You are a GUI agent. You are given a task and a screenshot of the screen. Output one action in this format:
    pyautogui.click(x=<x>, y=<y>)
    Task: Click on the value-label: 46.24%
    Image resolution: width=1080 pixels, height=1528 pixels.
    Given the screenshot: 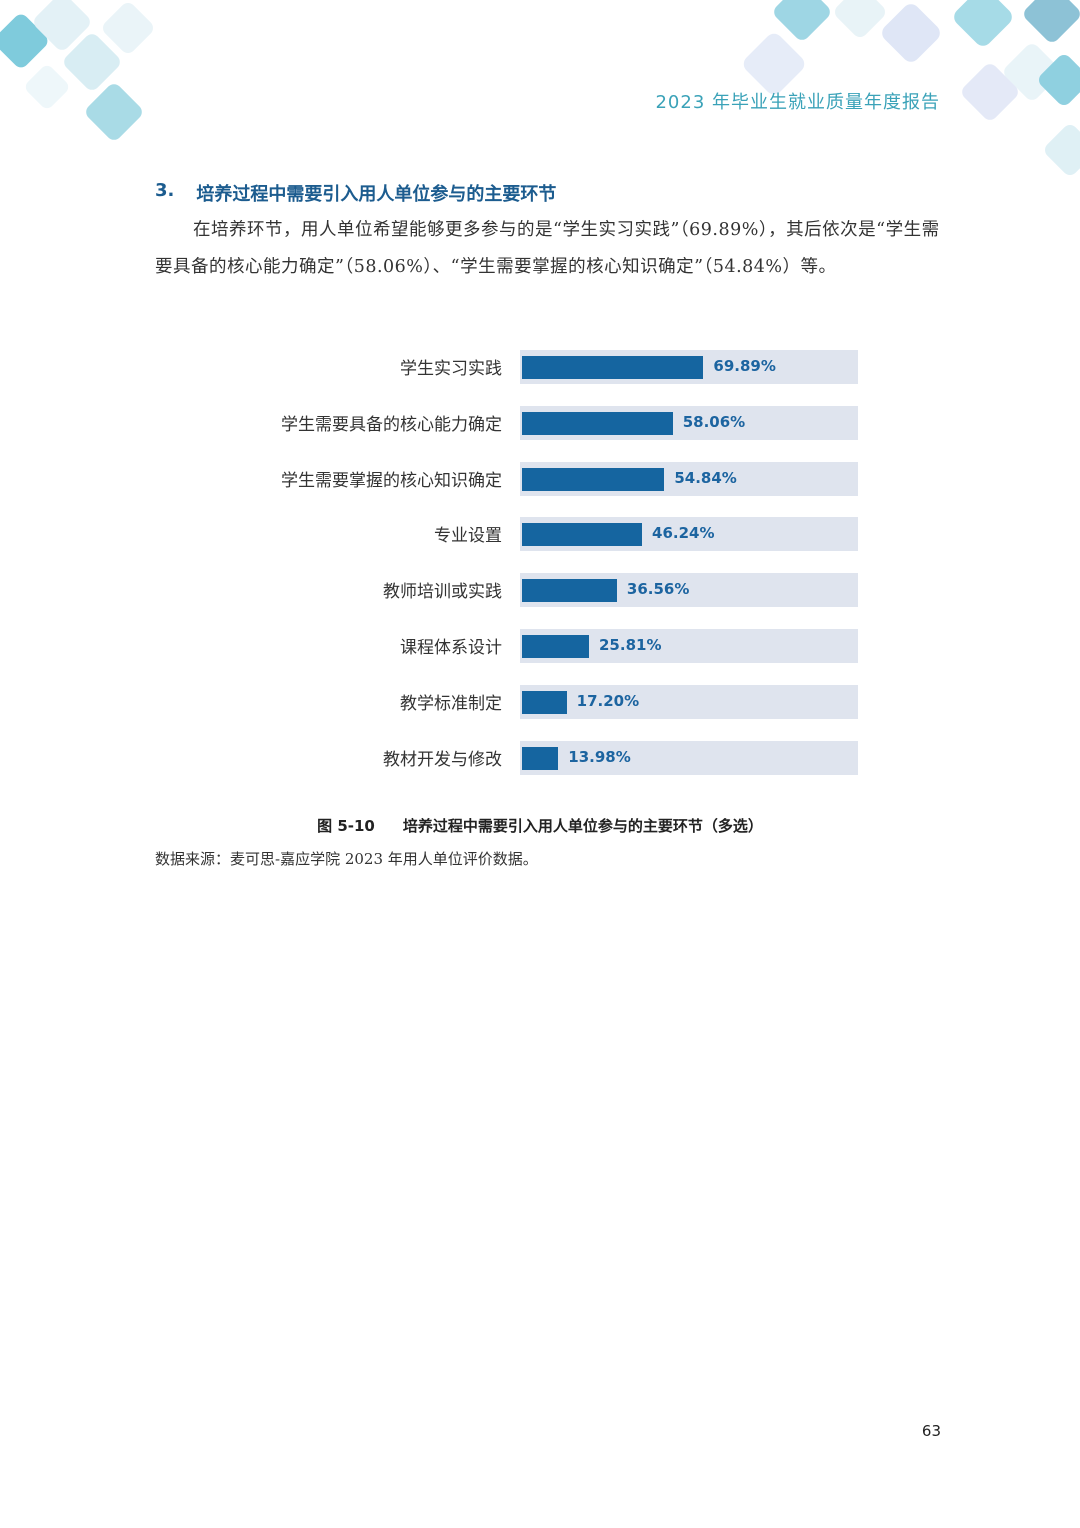 What is the action you would take?
    pyautogui.click(x=683, y=533)
    